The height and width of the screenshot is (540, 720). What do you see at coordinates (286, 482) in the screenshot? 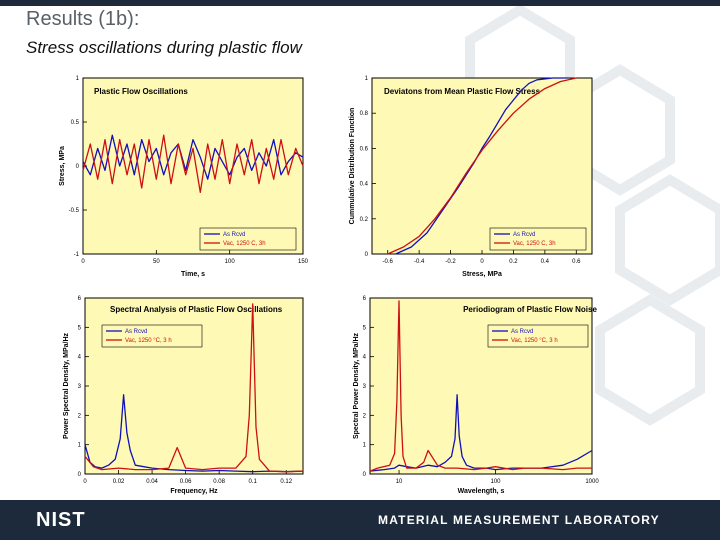
I see `x-tick-label: 0.12` at bounding box center [286, 482].